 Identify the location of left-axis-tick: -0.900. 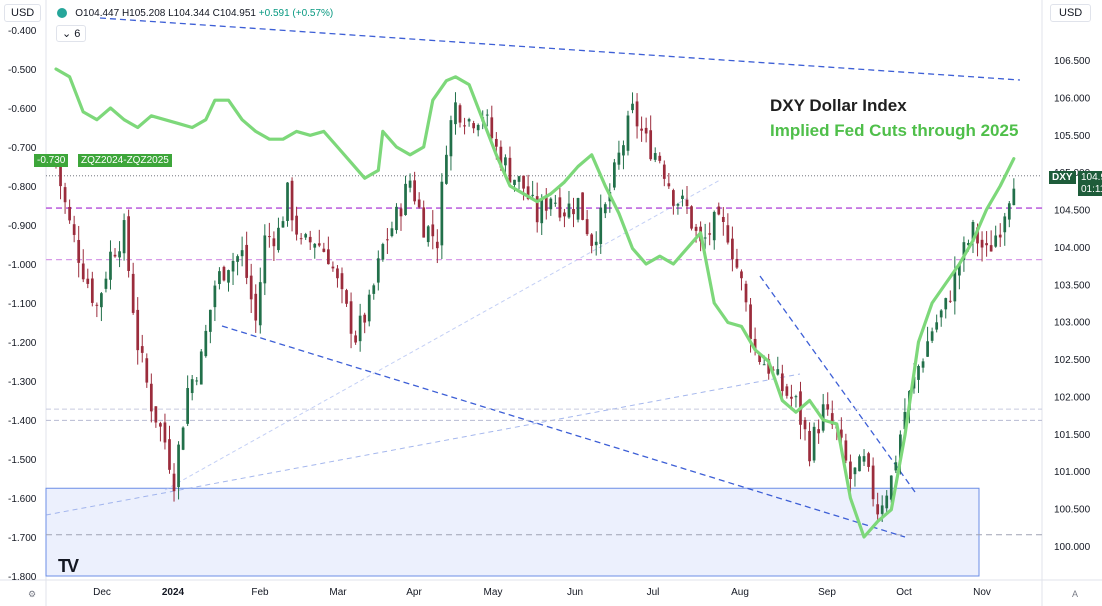
(22, 226).